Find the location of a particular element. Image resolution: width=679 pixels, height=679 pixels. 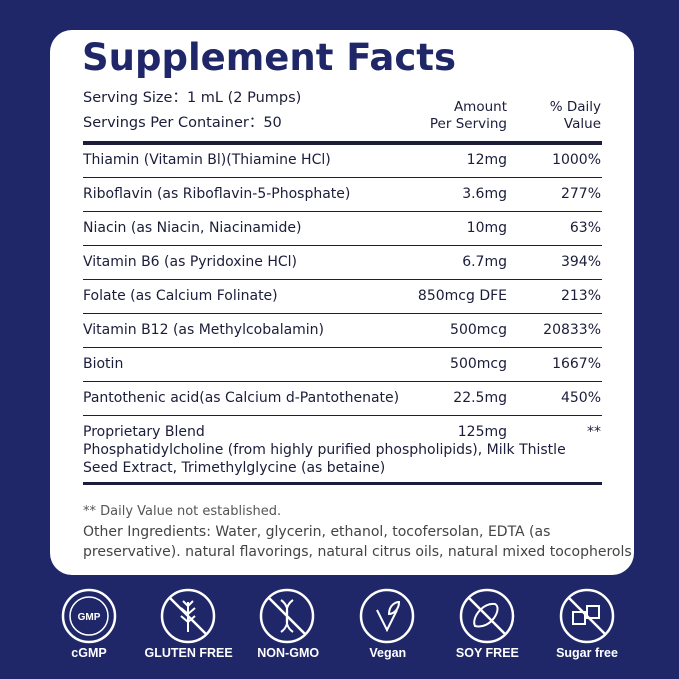

footnote: ** Daily Value not established. is located at coordinates (182, 511).